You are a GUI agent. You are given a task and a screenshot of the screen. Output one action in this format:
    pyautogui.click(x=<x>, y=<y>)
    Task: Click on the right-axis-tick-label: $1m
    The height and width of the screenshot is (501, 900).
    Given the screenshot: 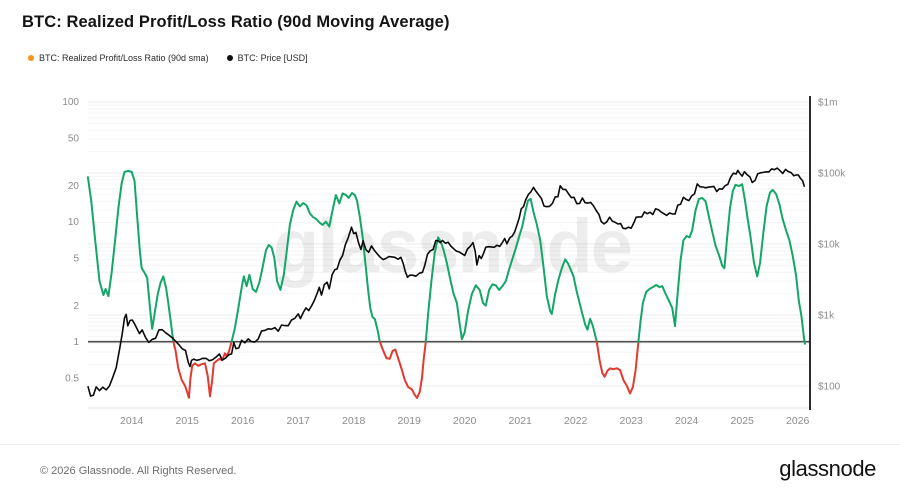 What is the action you would take?
    pyautogui.click(x=827, y=103)
    